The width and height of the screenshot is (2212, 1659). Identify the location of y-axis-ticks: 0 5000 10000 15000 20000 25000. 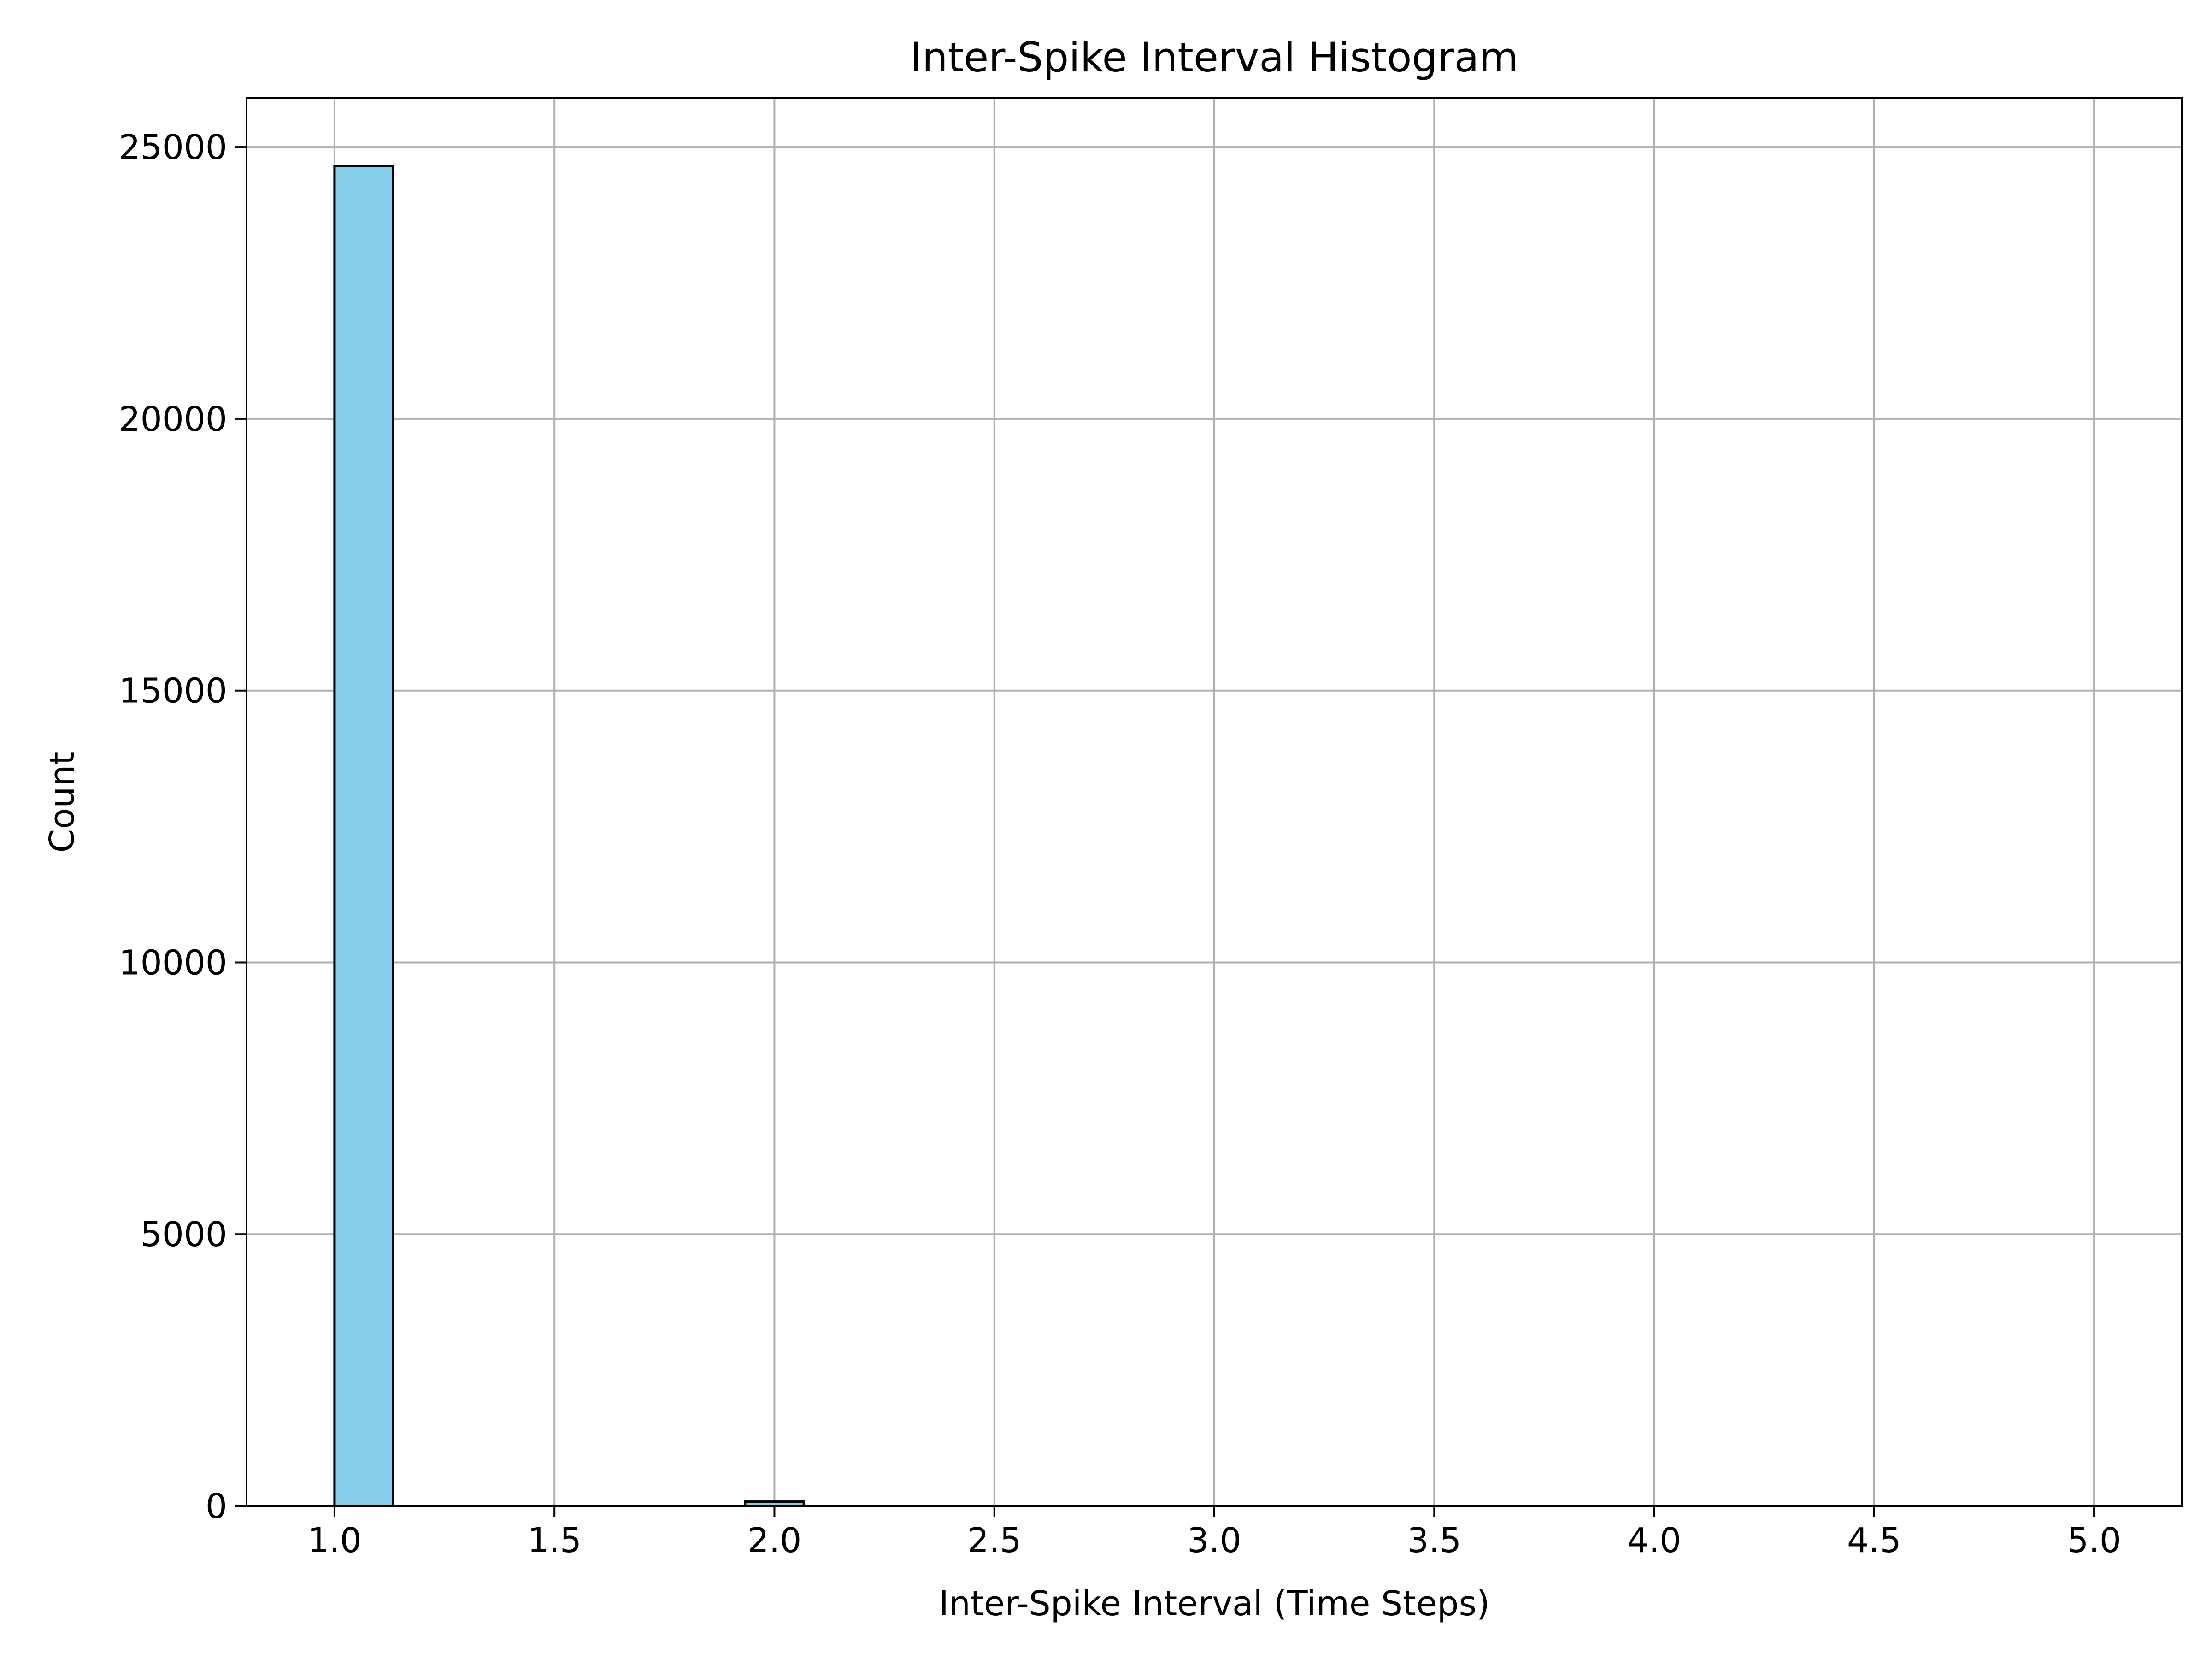
(183, 827).